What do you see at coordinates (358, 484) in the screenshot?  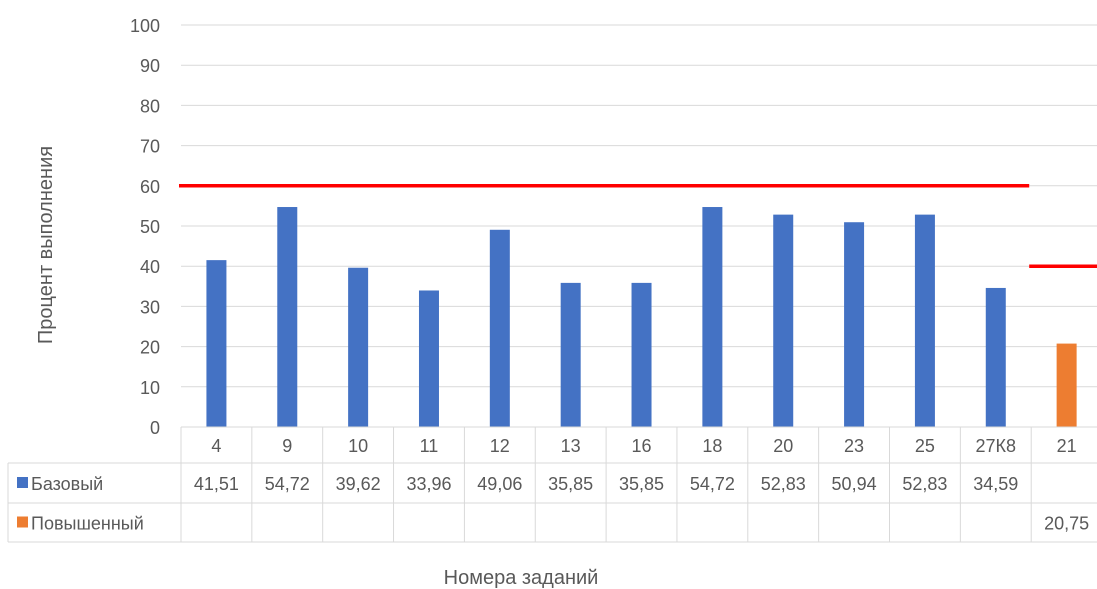 I see `data-label: 39,62` at bounding box center [358, 484].